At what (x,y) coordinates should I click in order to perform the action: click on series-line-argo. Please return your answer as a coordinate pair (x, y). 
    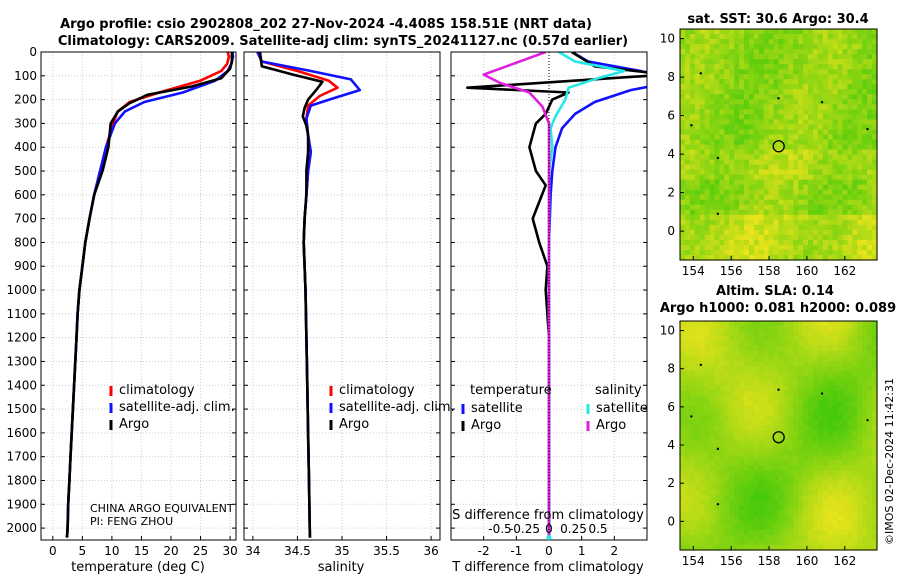
    Looking at the image, I should click on (291, 295).